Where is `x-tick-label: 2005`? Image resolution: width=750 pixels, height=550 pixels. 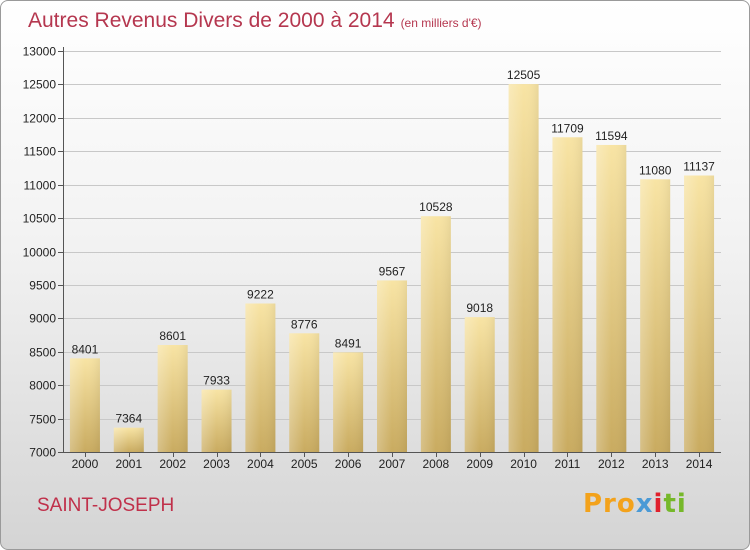
x-tick-label: 2005 is located at coordinates (304, 464).